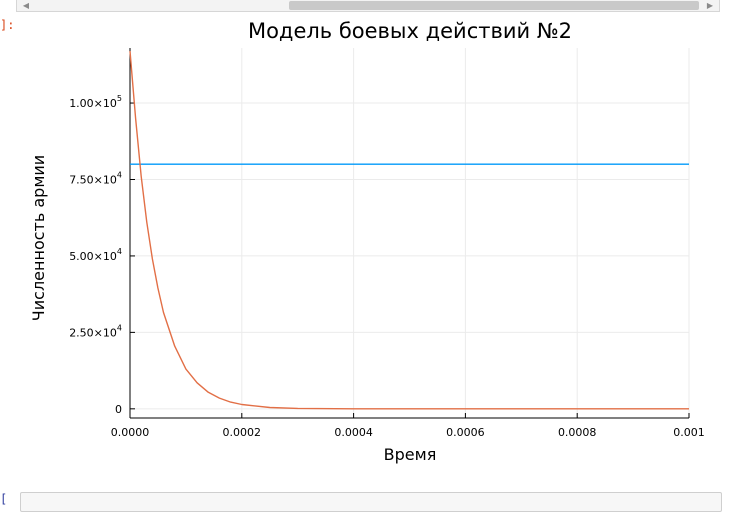 Image resolution: width=756 pixels, height=512 pixels. What do you see at coordinates (410, 31) in the screenshot?
I see `chart-title: Модель боевых действий №2` at bounding box center [410, 31].